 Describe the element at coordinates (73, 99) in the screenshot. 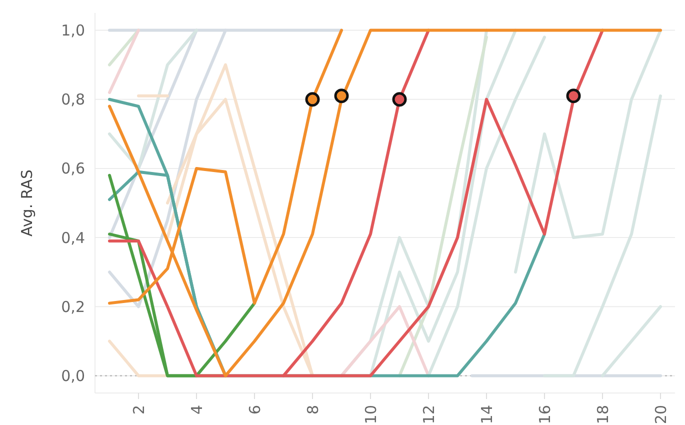

I see `y-tick-label: 0,8` at that location.